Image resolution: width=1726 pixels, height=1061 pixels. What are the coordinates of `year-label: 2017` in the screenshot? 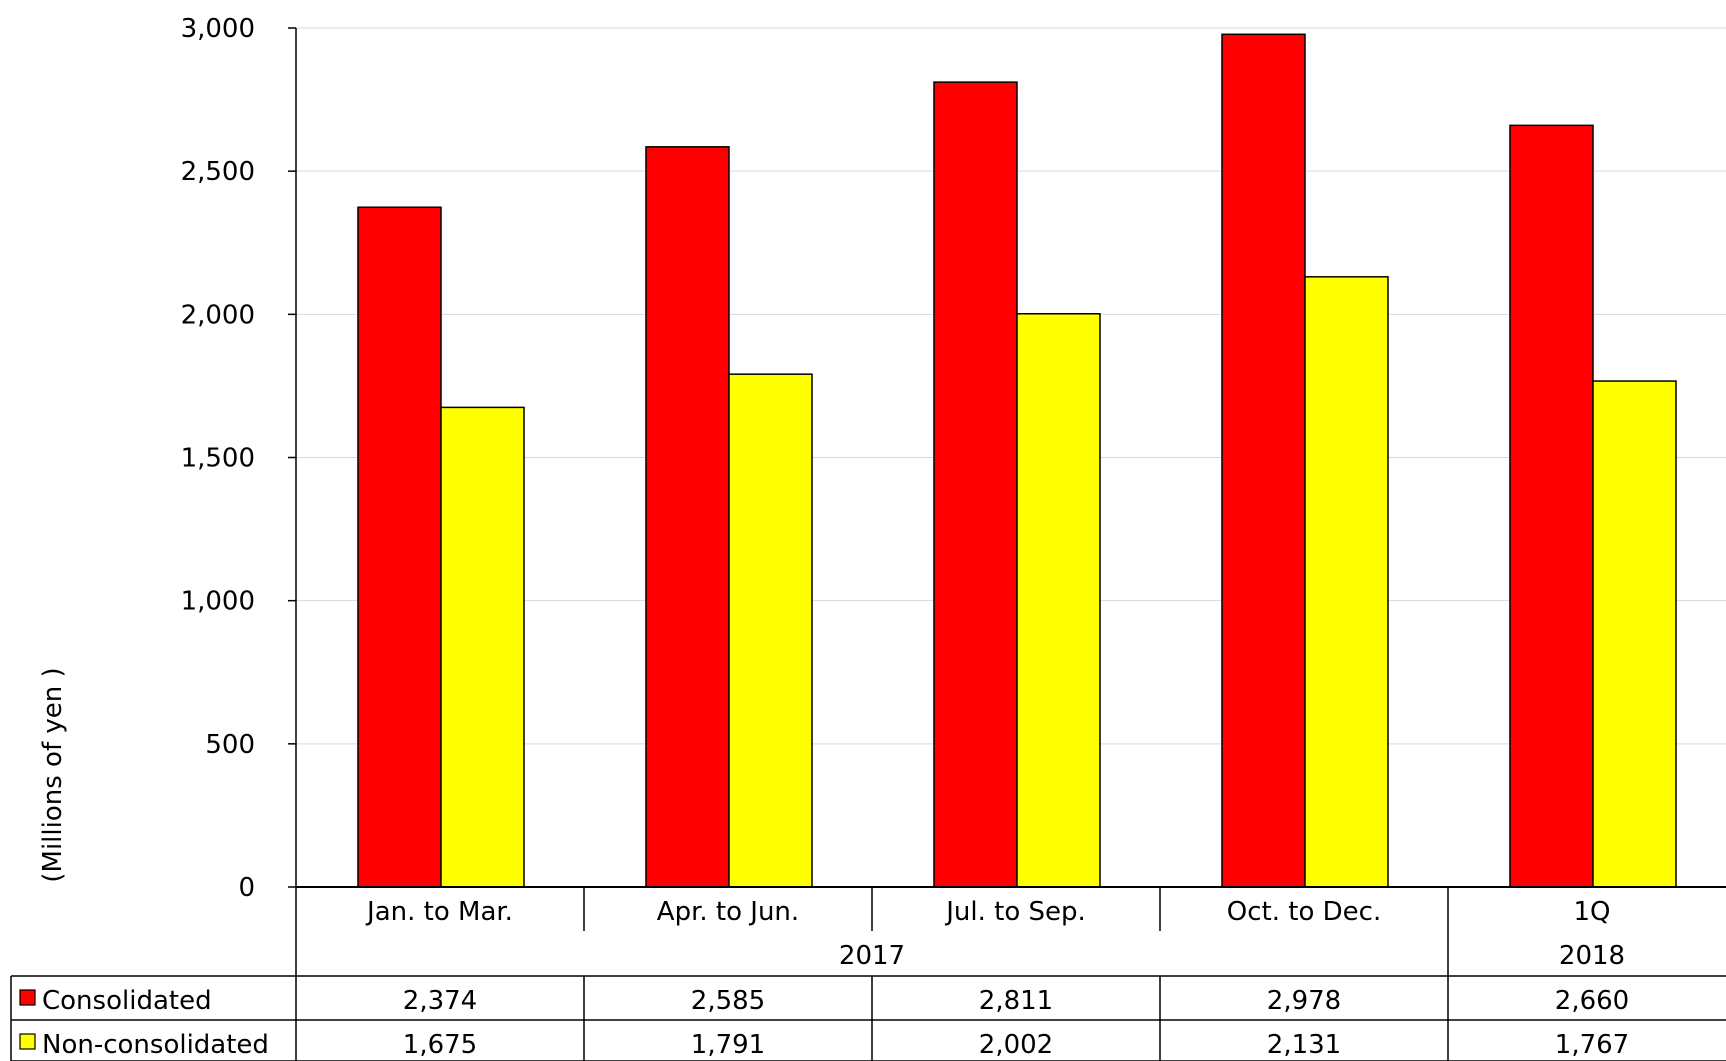 It's located at (872, 956).